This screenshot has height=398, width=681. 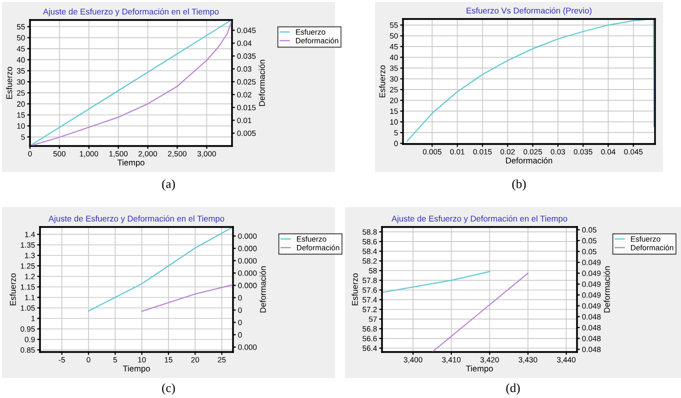 What do you see at coordinates (513, 389) in the screenshot?
I see `text: (d)` at bounding box center [513, 389].